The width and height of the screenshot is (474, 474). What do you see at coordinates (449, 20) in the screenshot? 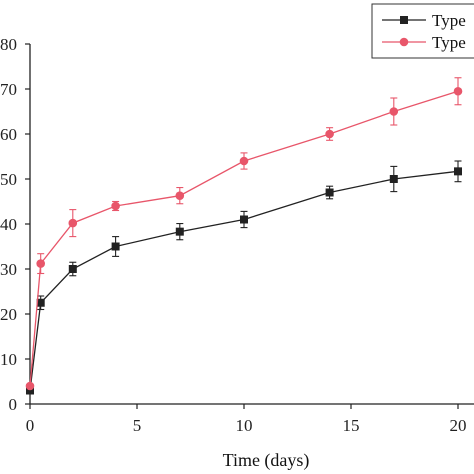
I see `legend-label-0: Type` at bounding box center [449, 20].